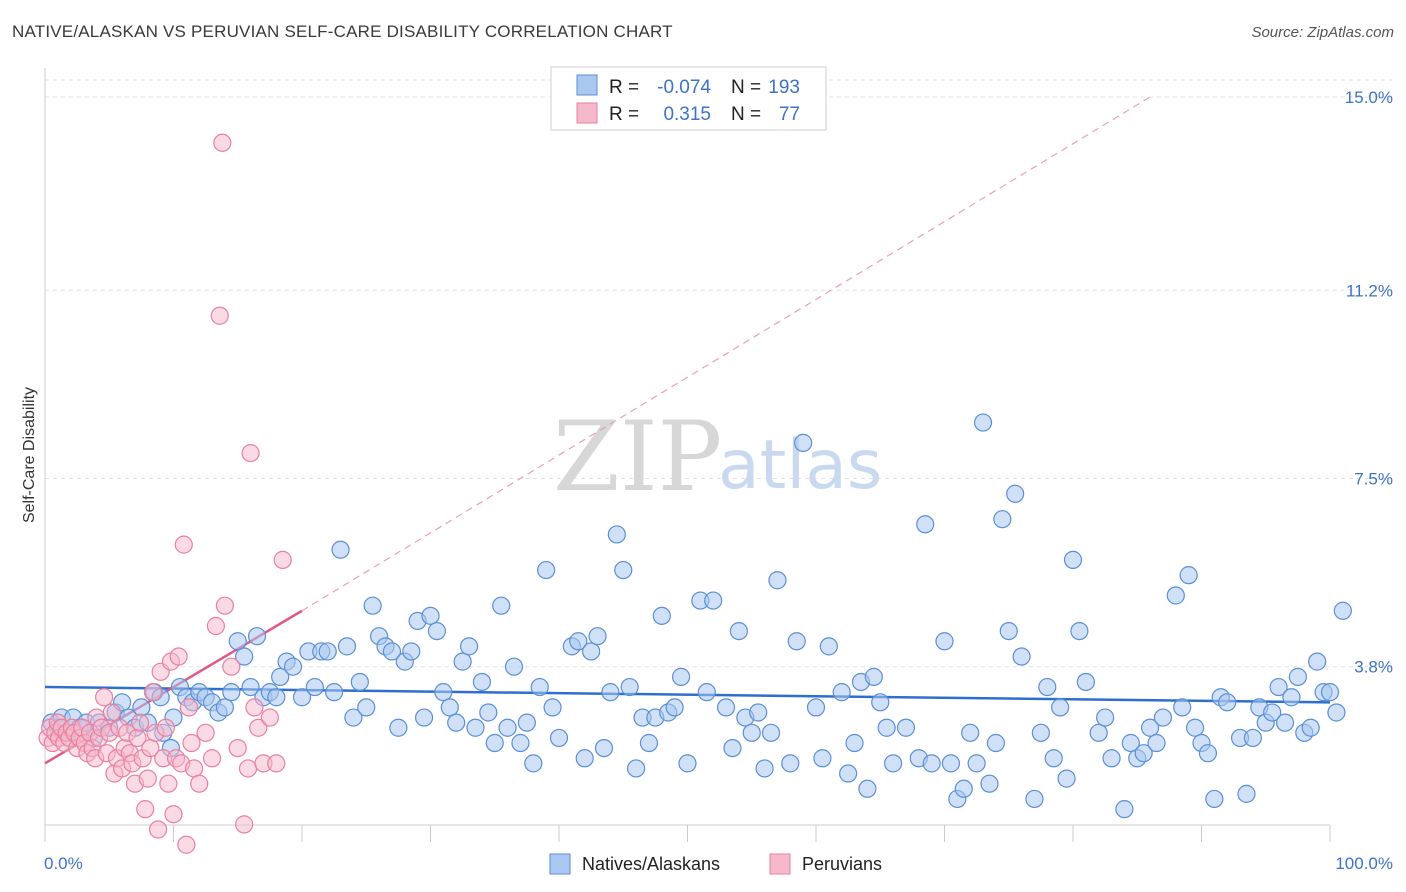 Image resolution: width=1406 pixels, height=892 pixels. Describe the element at coordinates (637, 457) in the screenshot. I see `watermark-zip: ZIP` at that location.